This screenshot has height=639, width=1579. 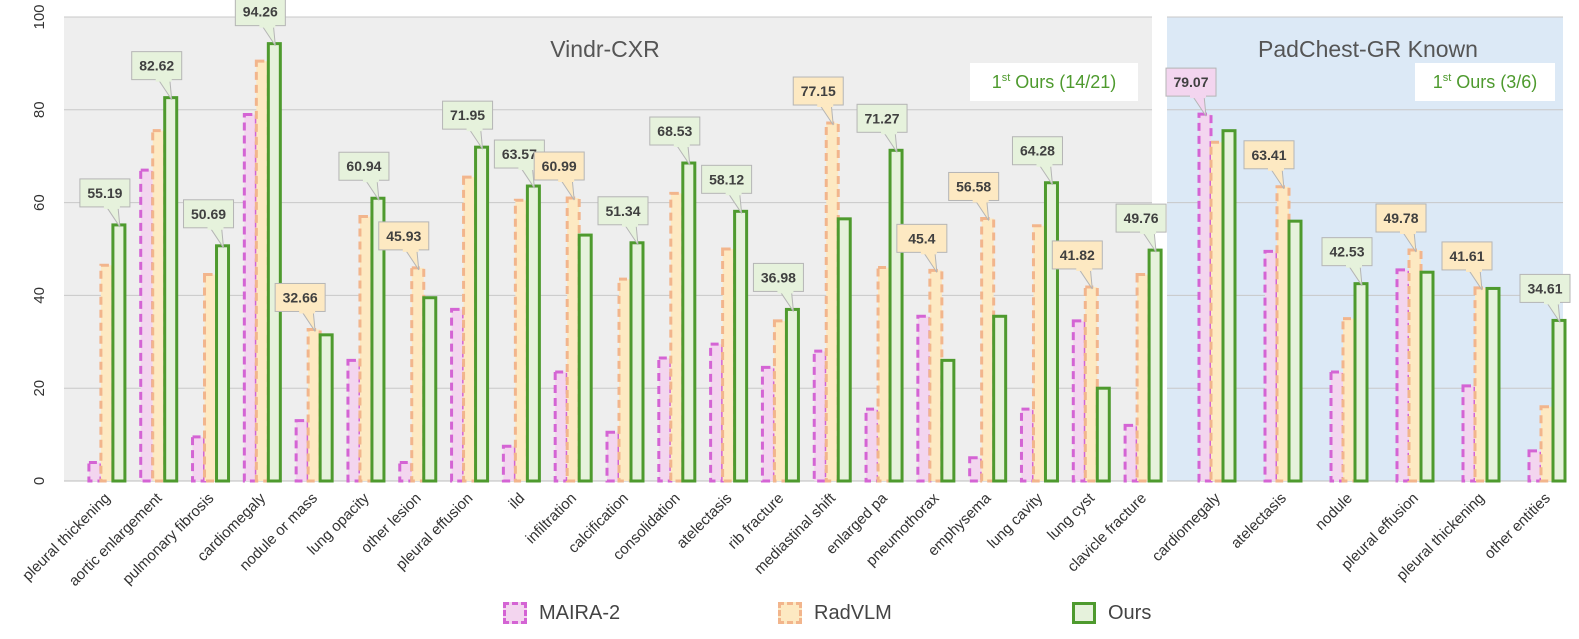 What do you see at coordinates (976, 469) in the screenshot?
I see `bar-maira-emphysema` at bounding box center [976, 469].